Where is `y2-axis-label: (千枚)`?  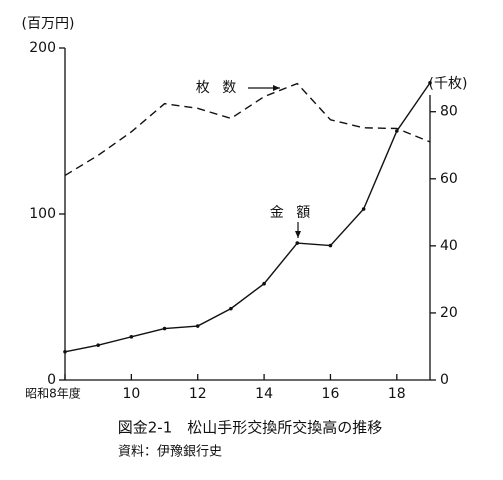 y2-axis-label: (千枚) is located at coordinates (448, 84).